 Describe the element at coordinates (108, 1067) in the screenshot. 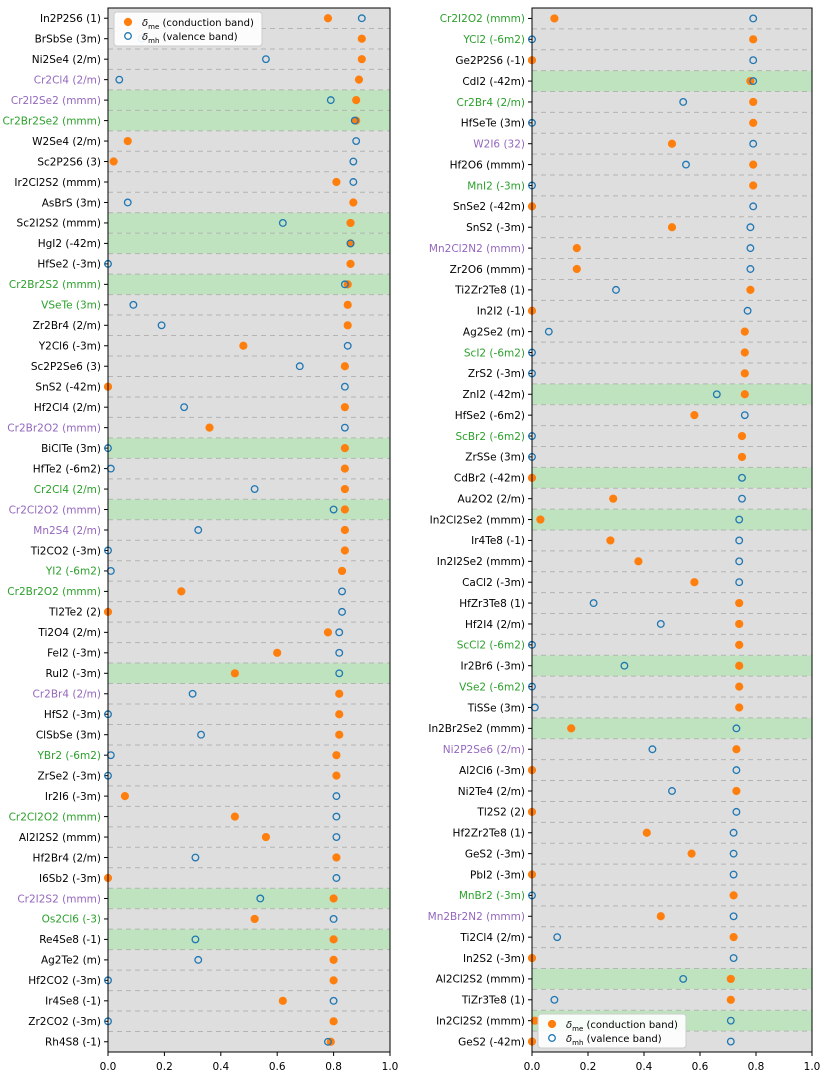

I see `x-tick-label: 0.0` at that location.